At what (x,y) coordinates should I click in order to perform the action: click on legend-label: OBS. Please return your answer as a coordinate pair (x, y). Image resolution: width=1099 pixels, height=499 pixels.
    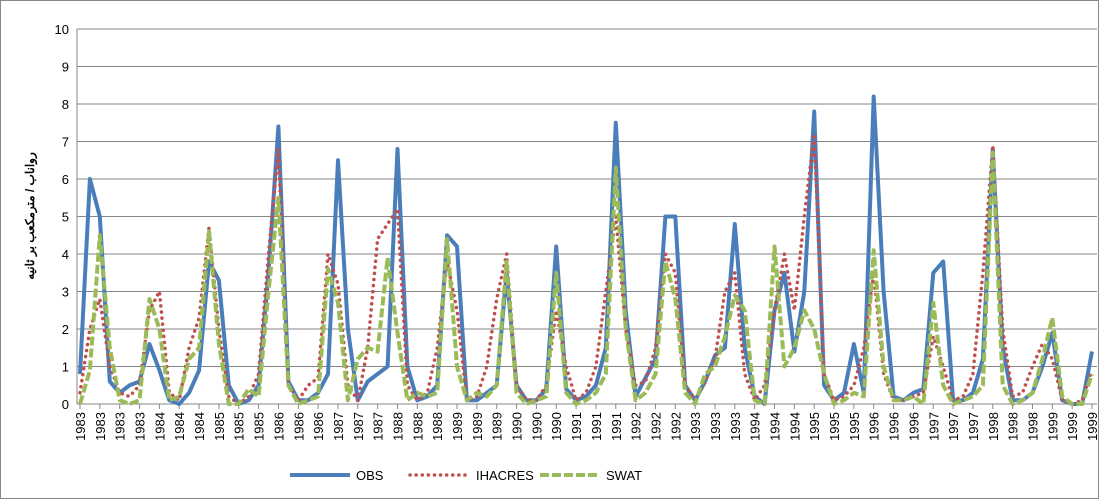
    Looking at the image, I should click on (370, 475).